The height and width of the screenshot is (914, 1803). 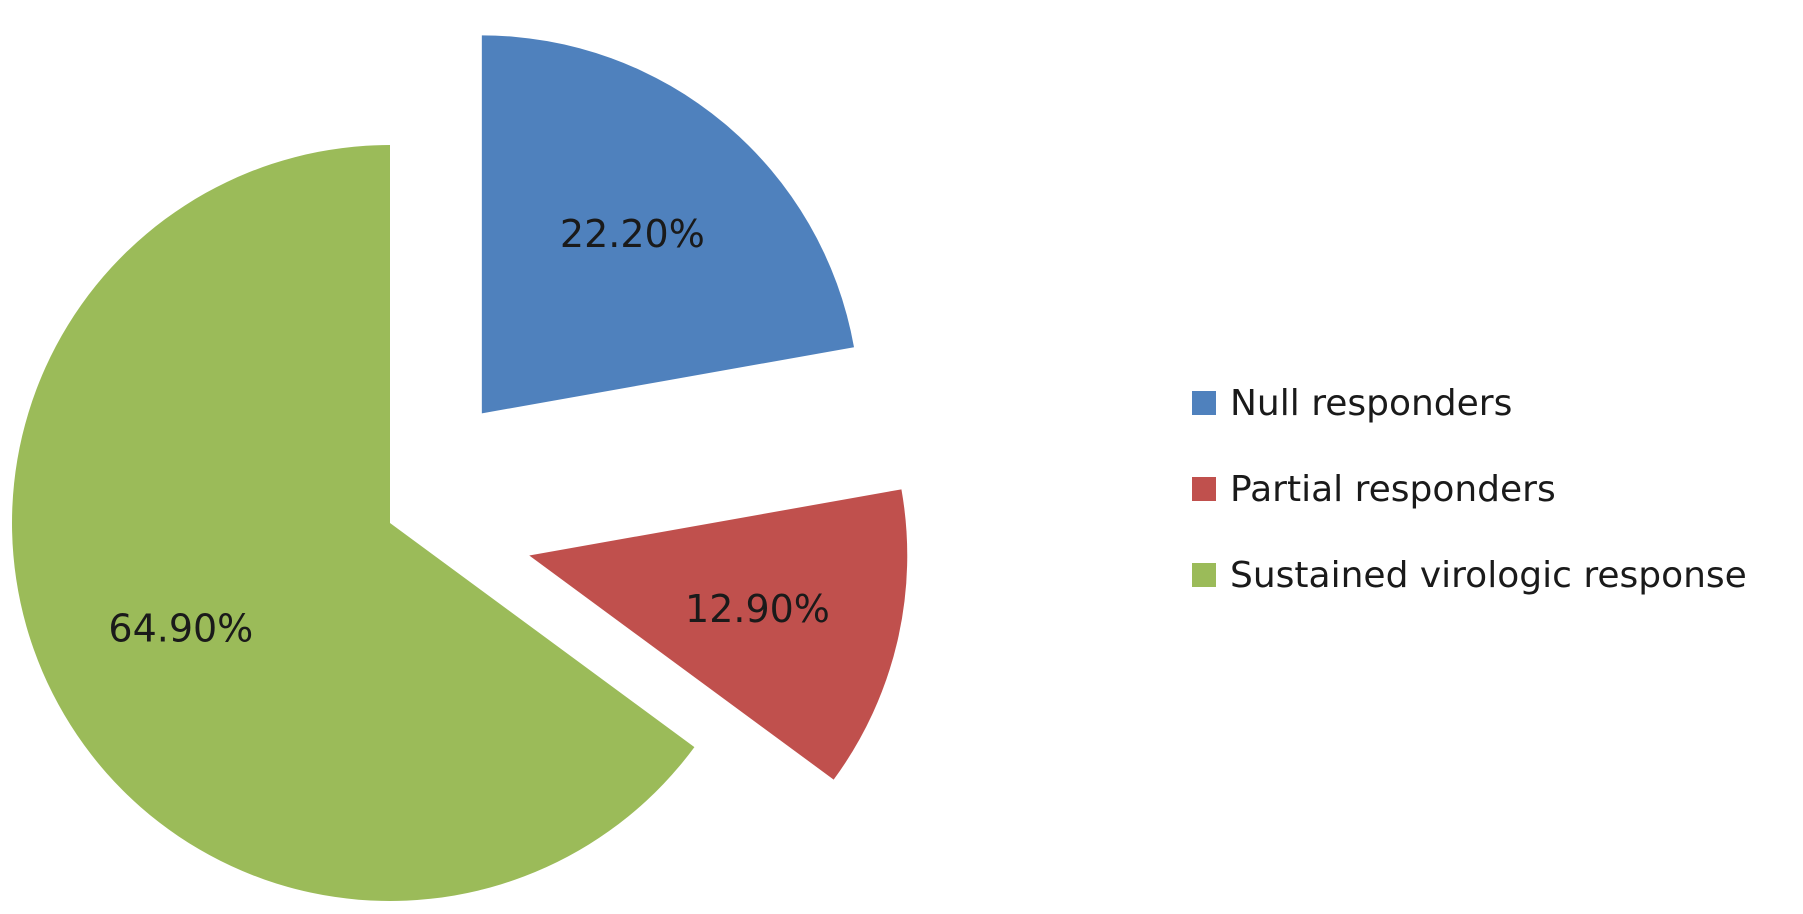 I want to click on legend-label: Null responders, so click(x=1371, y=403).